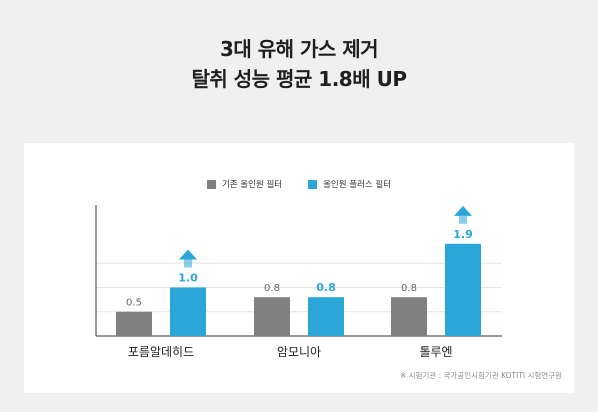 The image size is (598, 412). I want to click on headline: 3대 유해 가스 제거 탈취 성능 평균 1.8배 UP, so click(299, 64).